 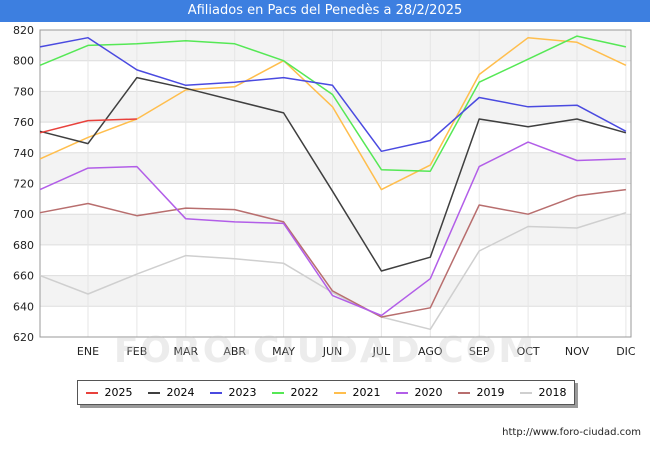 What do you see at coordinates (118, 392) in the screenshot?
I see `legend-label: 2025` at bounding box center [118, 392].